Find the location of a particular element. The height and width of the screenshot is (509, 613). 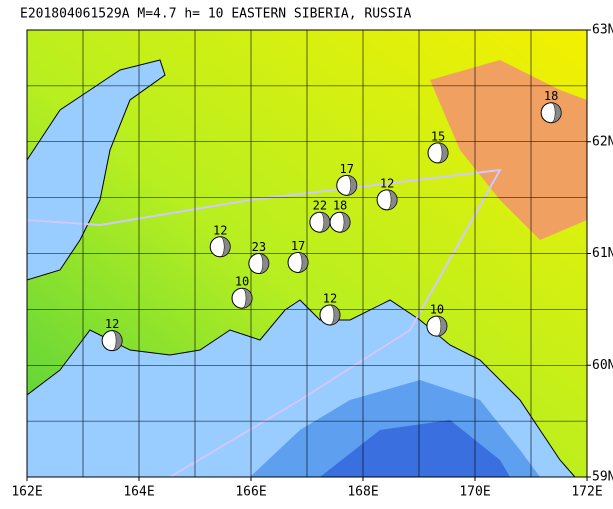

y-tick-label: 62N is located at coordinates (602, 141).